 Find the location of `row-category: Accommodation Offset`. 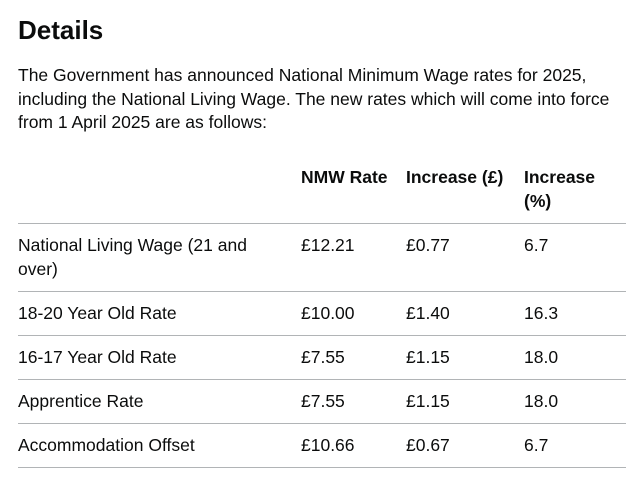

row-category: Accommodation Offset is located at coordinates (159, 445).